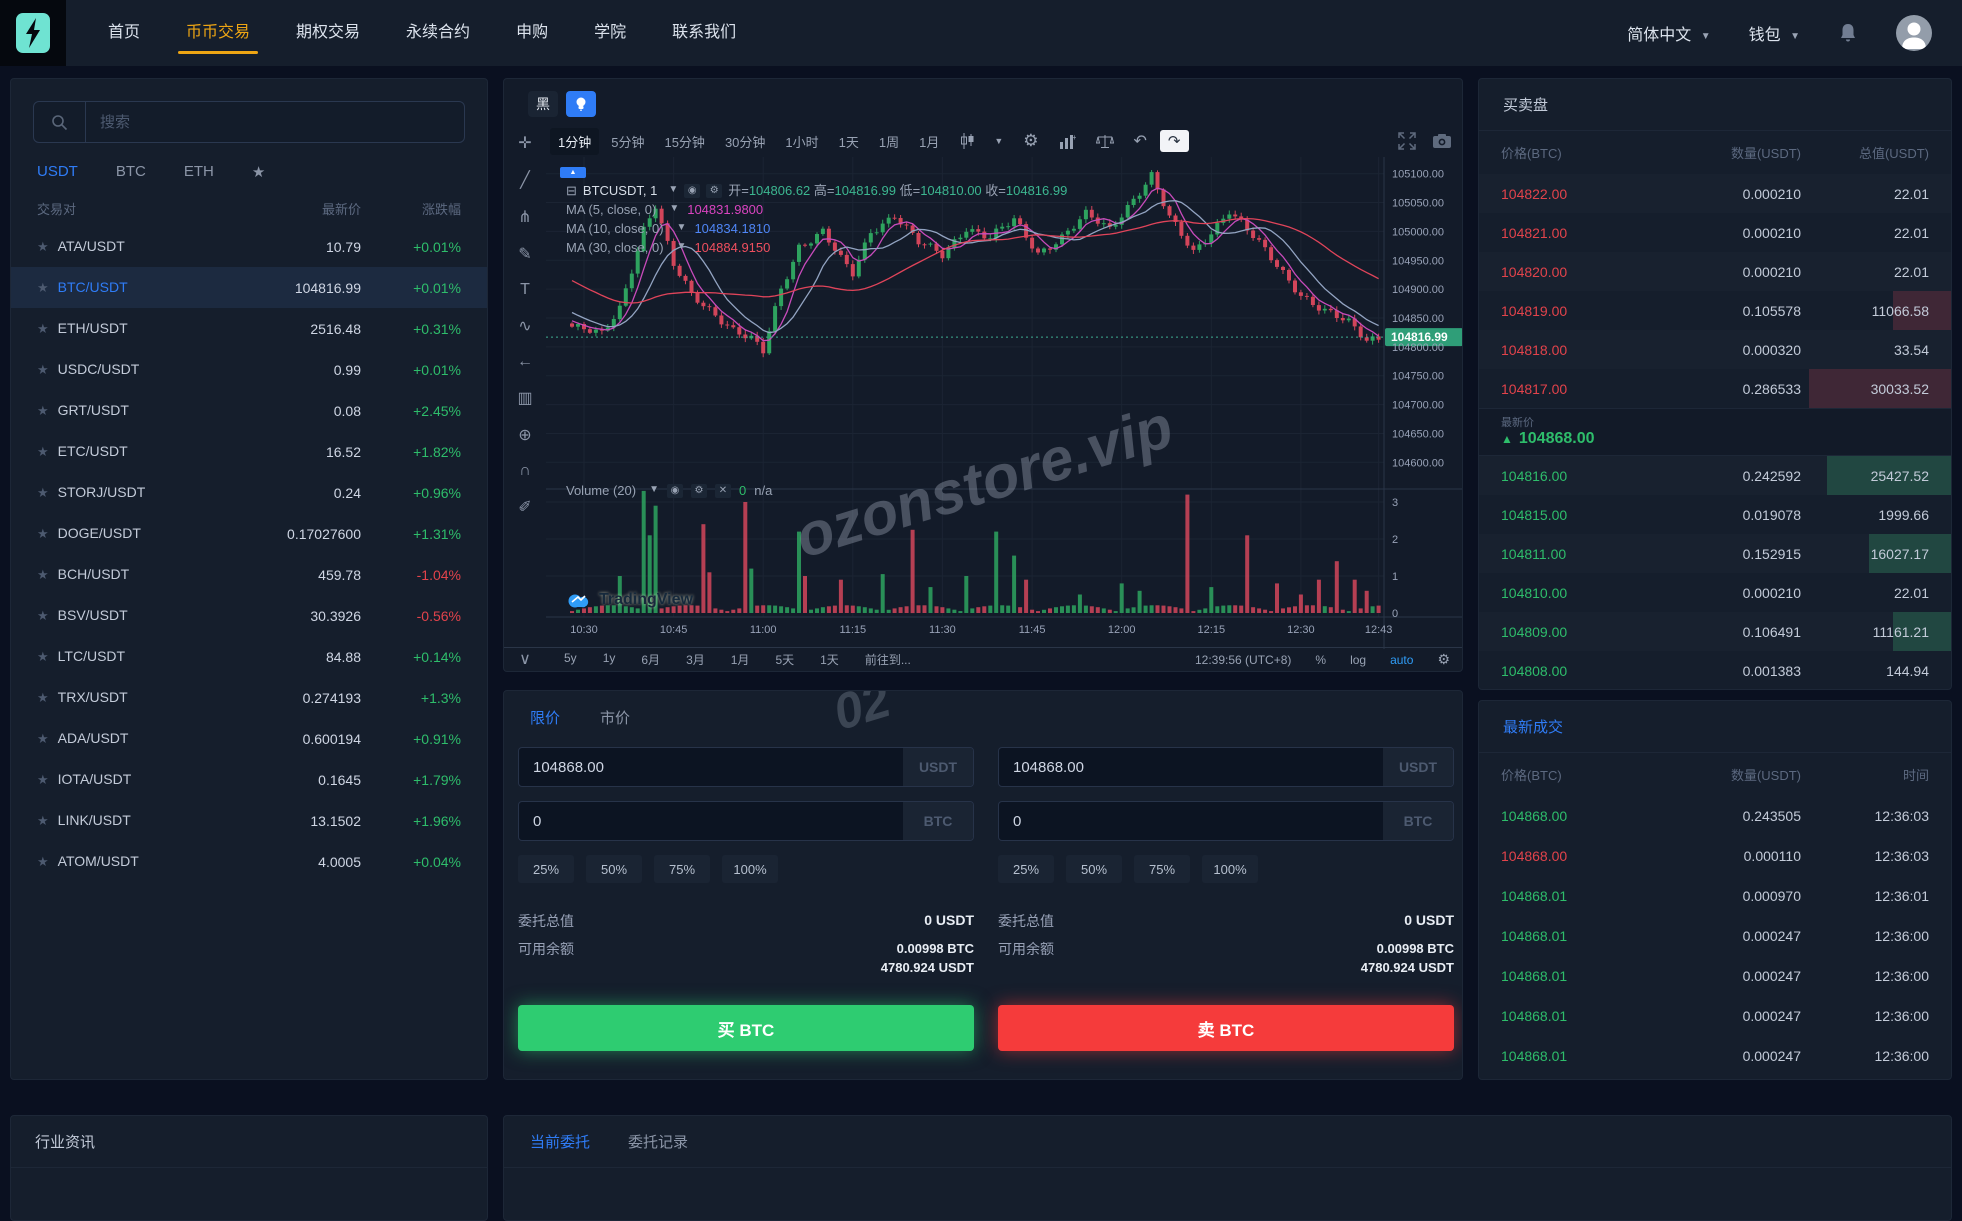 The image size is (1962, 1221). Describe the element at coordinates (198, 171) in the screenshot. I see `market-tab-2: ETH` at that location.